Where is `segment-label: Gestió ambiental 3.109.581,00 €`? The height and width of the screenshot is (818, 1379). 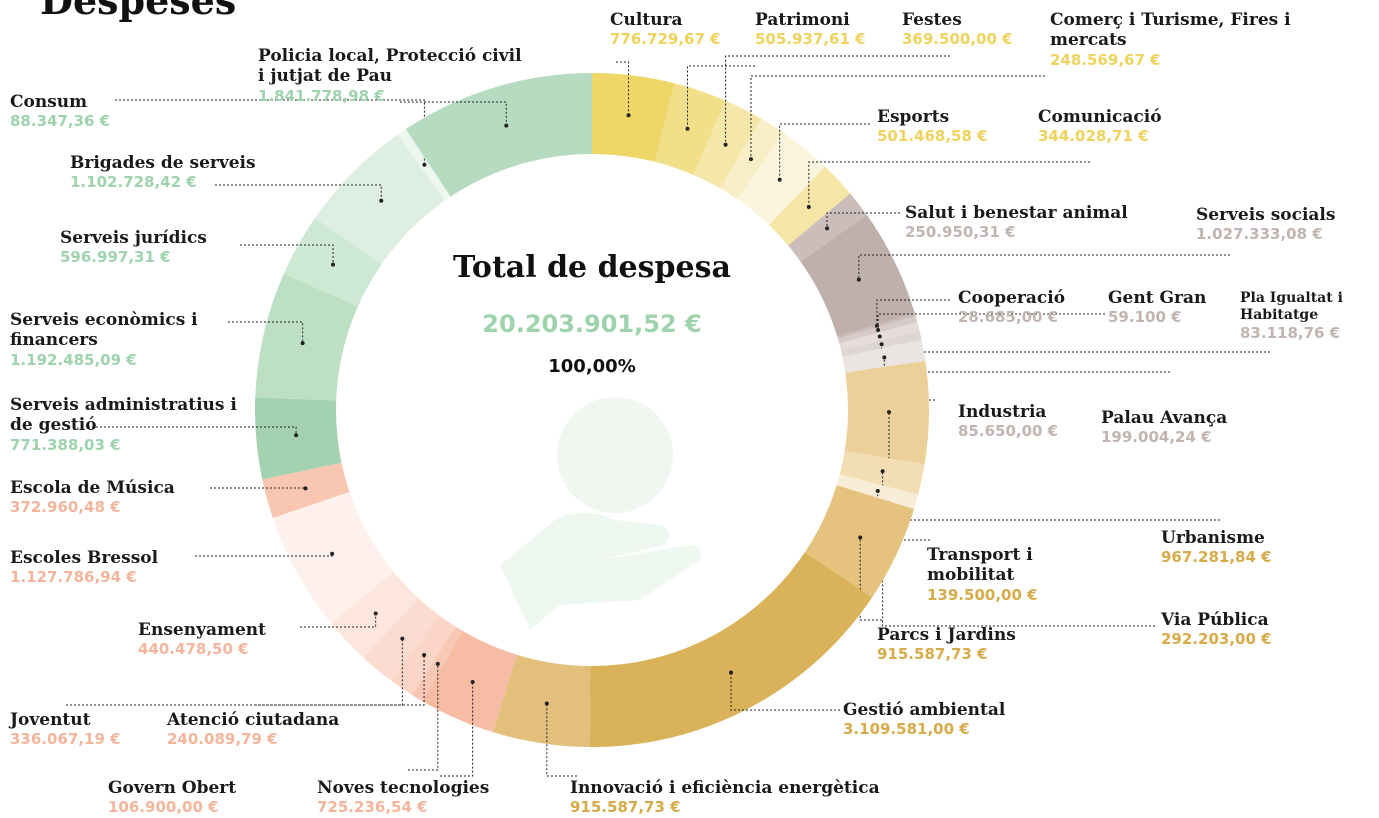 segment-label: Gestió ambiental 3.109.581,00 € is located at coordinates (953, 719).